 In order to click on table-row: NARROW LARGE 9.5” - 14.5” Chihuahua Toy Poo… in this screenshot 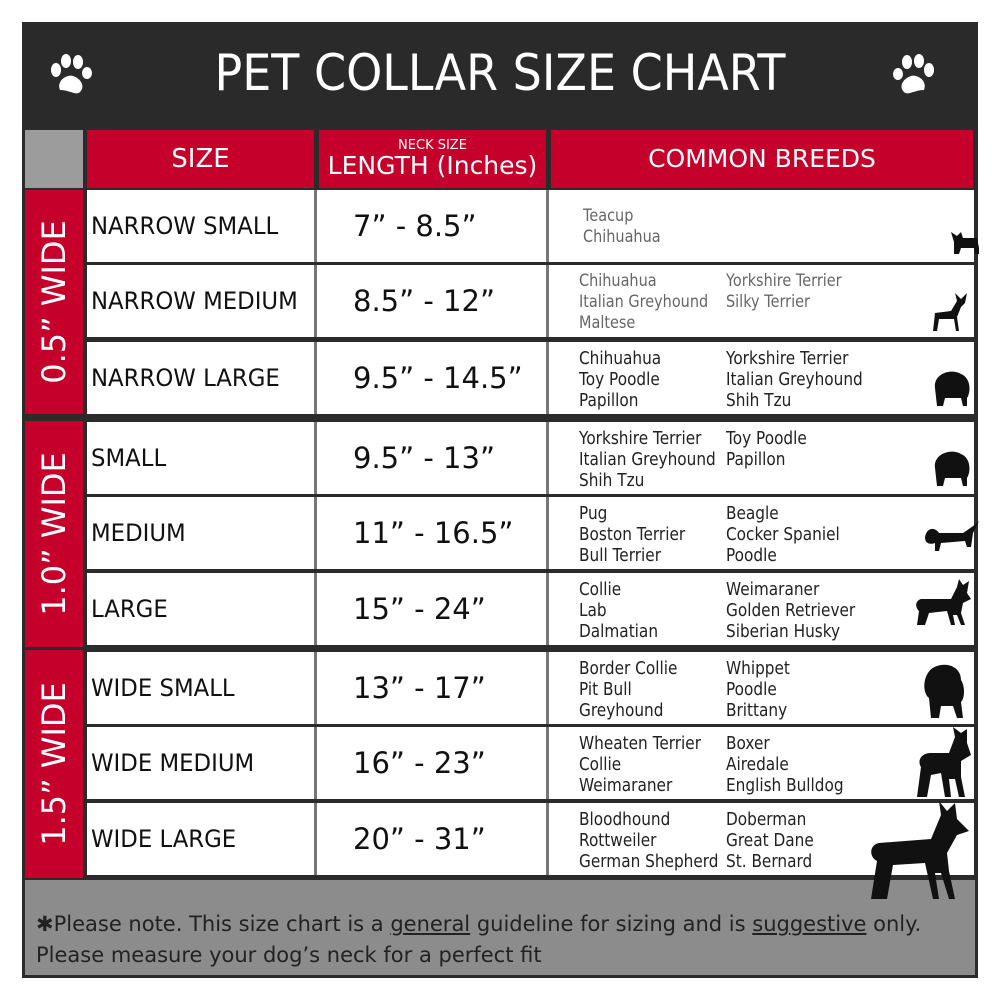, I will do `click(530, 378)`.